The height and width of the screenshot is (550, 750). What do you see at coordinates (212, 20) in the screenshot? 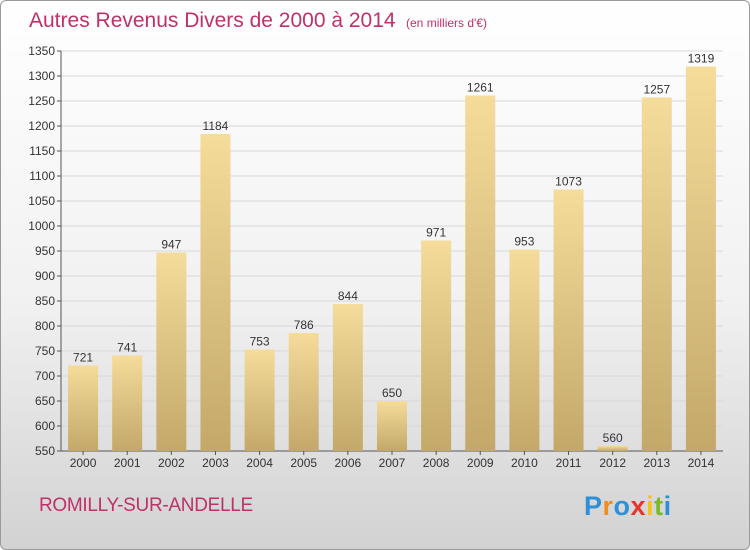
I see `chart-title: Autres Revenus Divers de 2000 à 2014` at bounding box center [212, 20].